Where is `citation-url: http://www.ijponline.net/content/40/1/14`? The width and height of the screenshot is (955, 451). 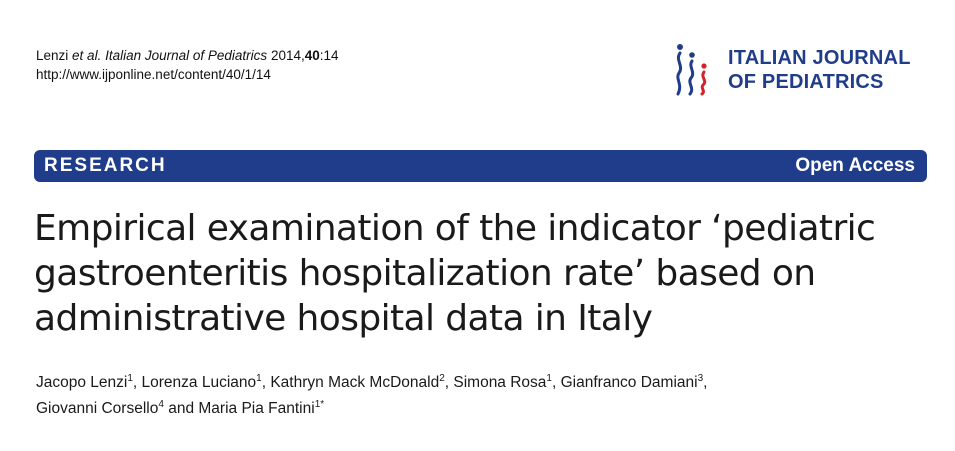 citation-url: http://www.ijponline.net/content/40/1/14 is located at coordinates (153, 74).